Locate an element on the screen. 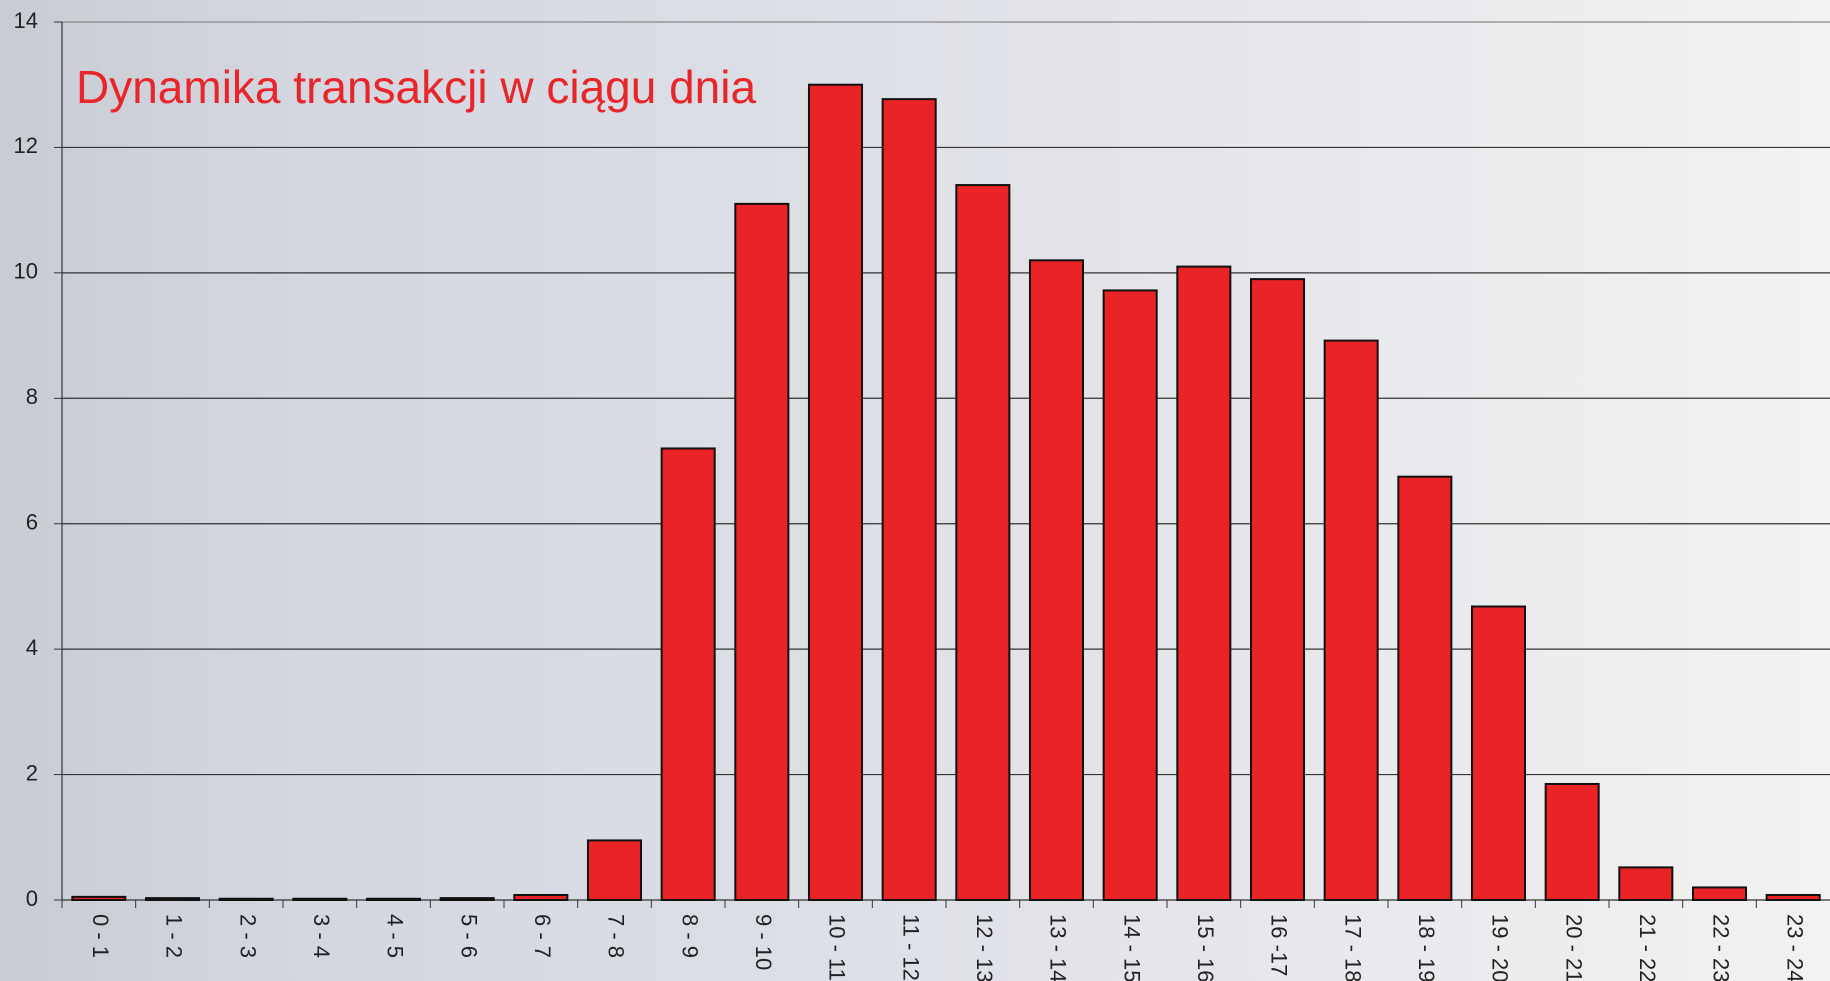  y-tick-label: 2 is located at coordinates (32, 772).